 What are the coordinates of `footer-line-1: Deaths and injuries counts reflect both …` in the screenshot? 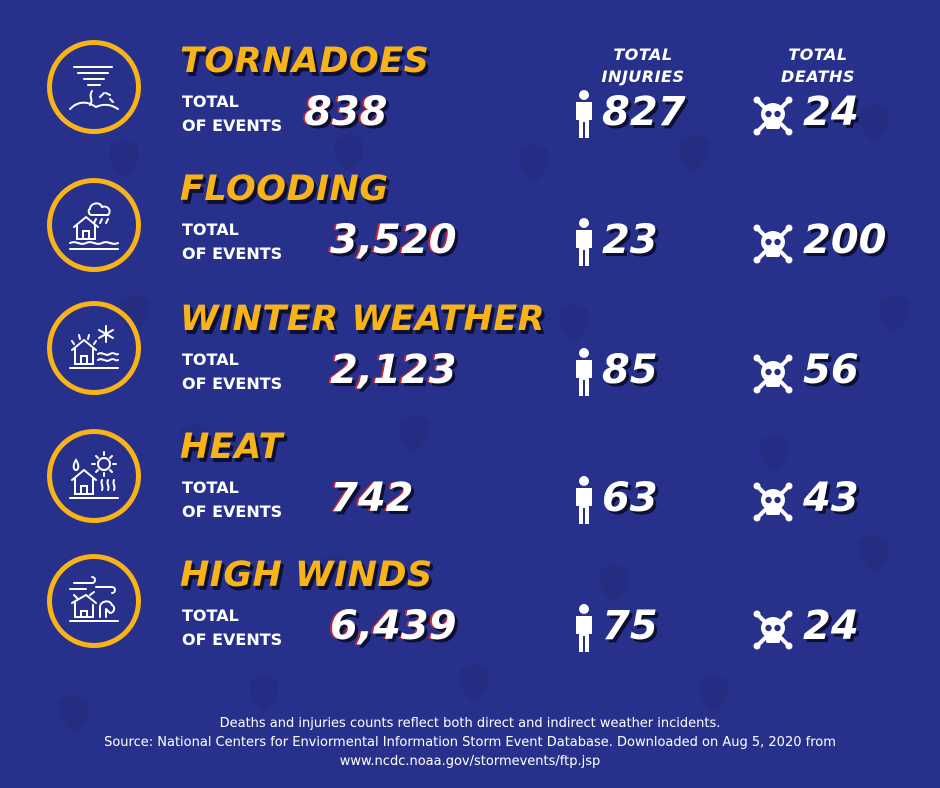 It's located at (470, 723).